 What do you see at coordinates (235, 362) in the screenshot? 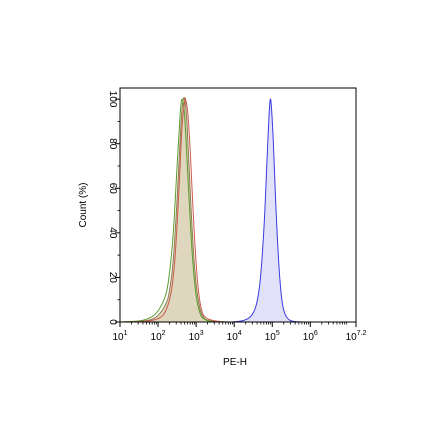
I see `x-axis-title: PE-H` at bounding box center [235, 362].